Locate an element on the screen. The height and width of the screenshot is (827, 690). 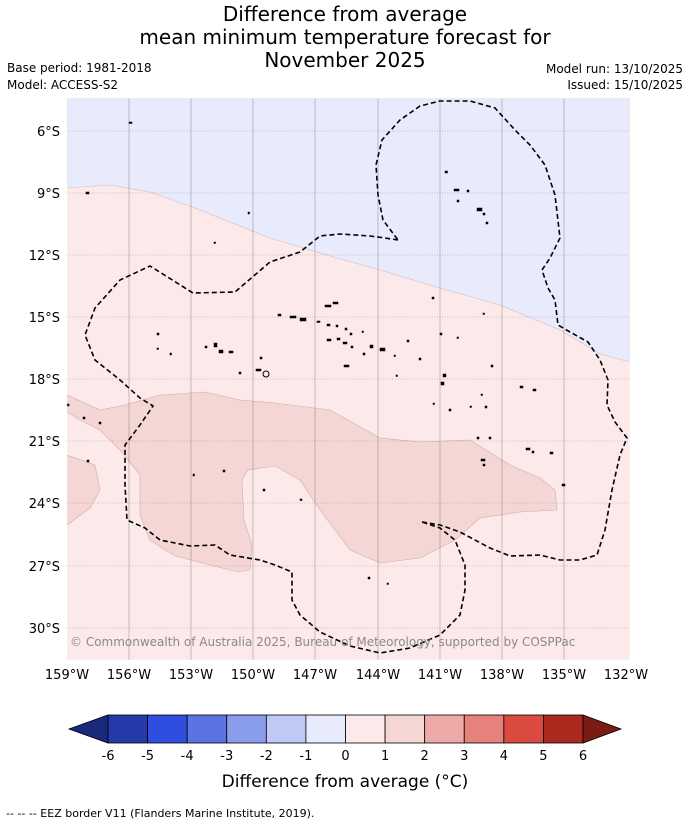
title-line-1: Difference from average is located at coordinates (345, 14).